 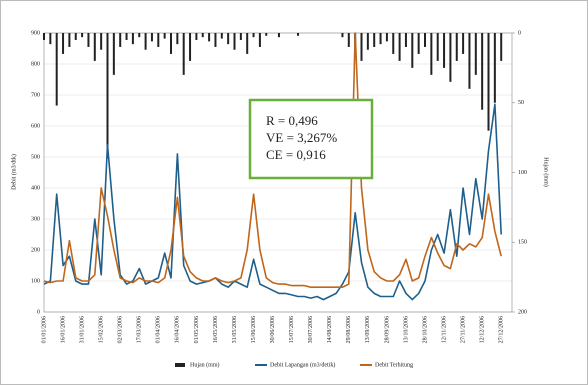 What do you see at coordinates (35, 250) in the screenshot?
I see `y-tick-label: 200` at bounding box center [35, 250].